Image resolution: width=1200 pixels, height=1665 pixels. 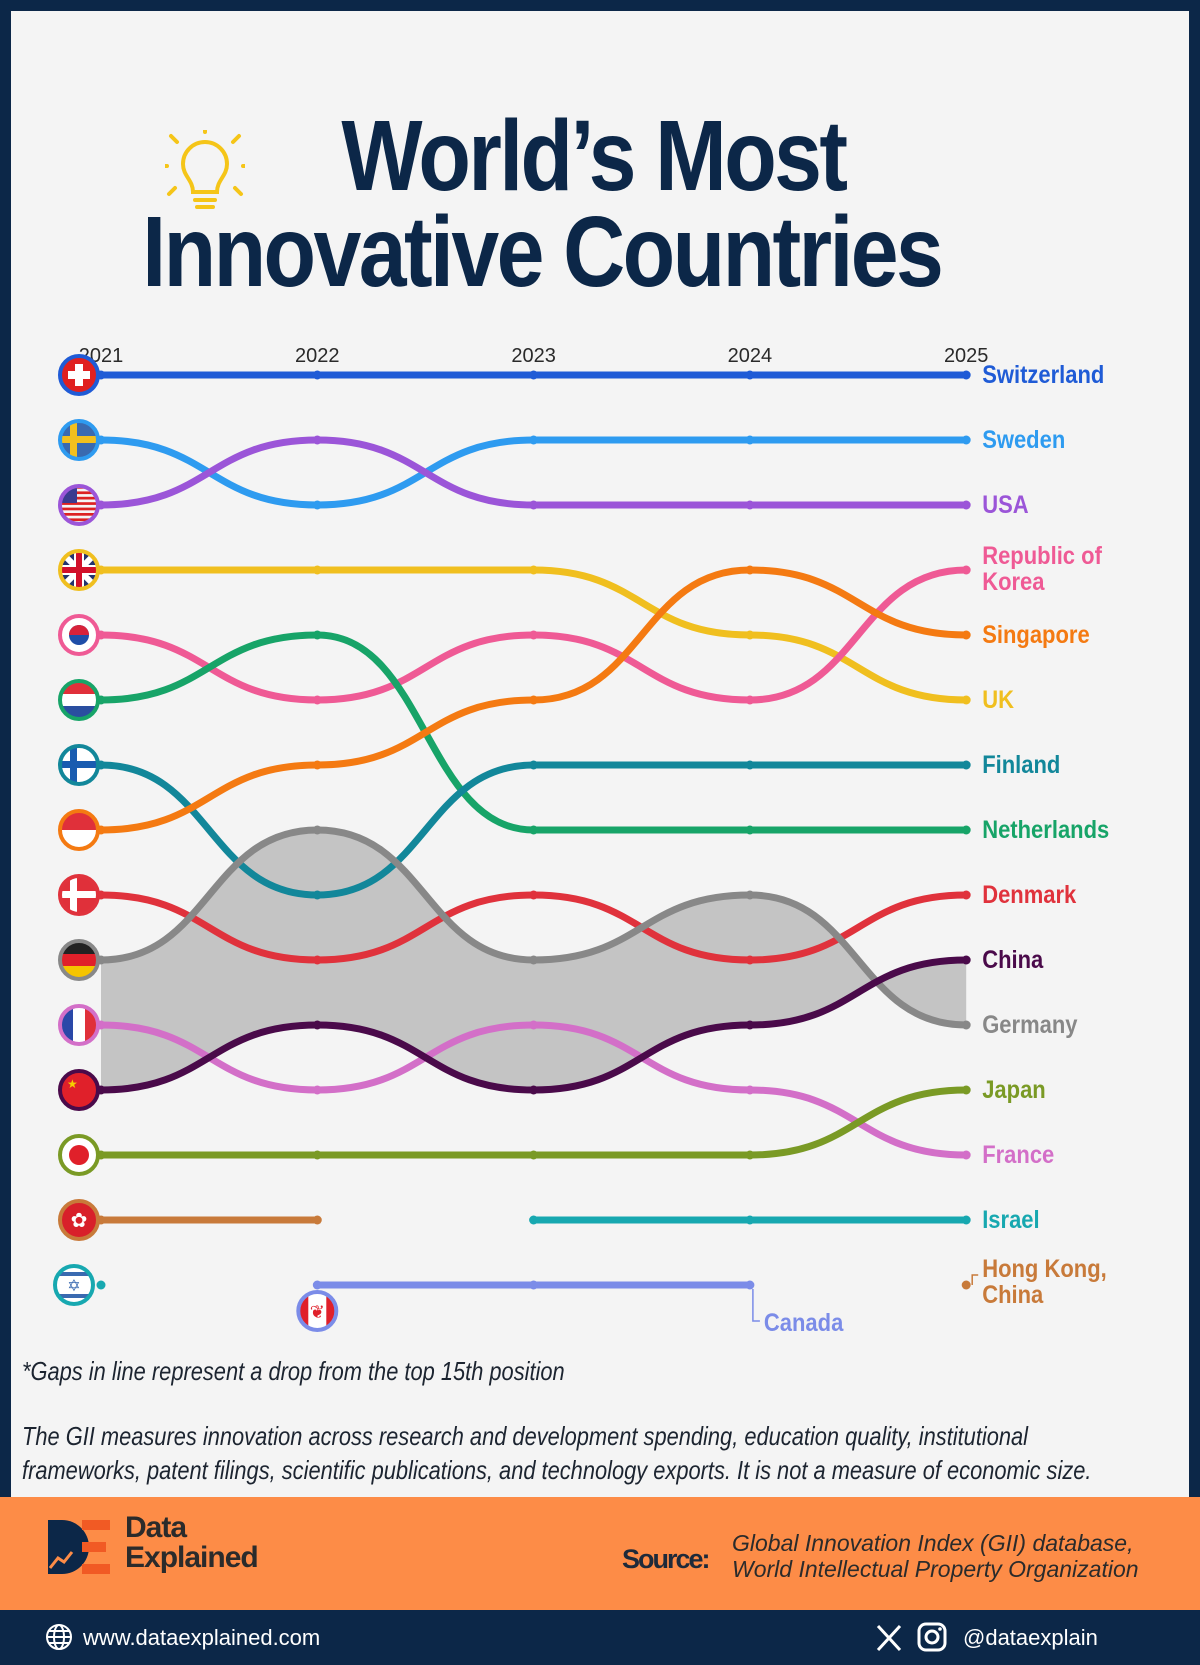 I want to click on series-label: Korea, so click(x=1013, y=582).